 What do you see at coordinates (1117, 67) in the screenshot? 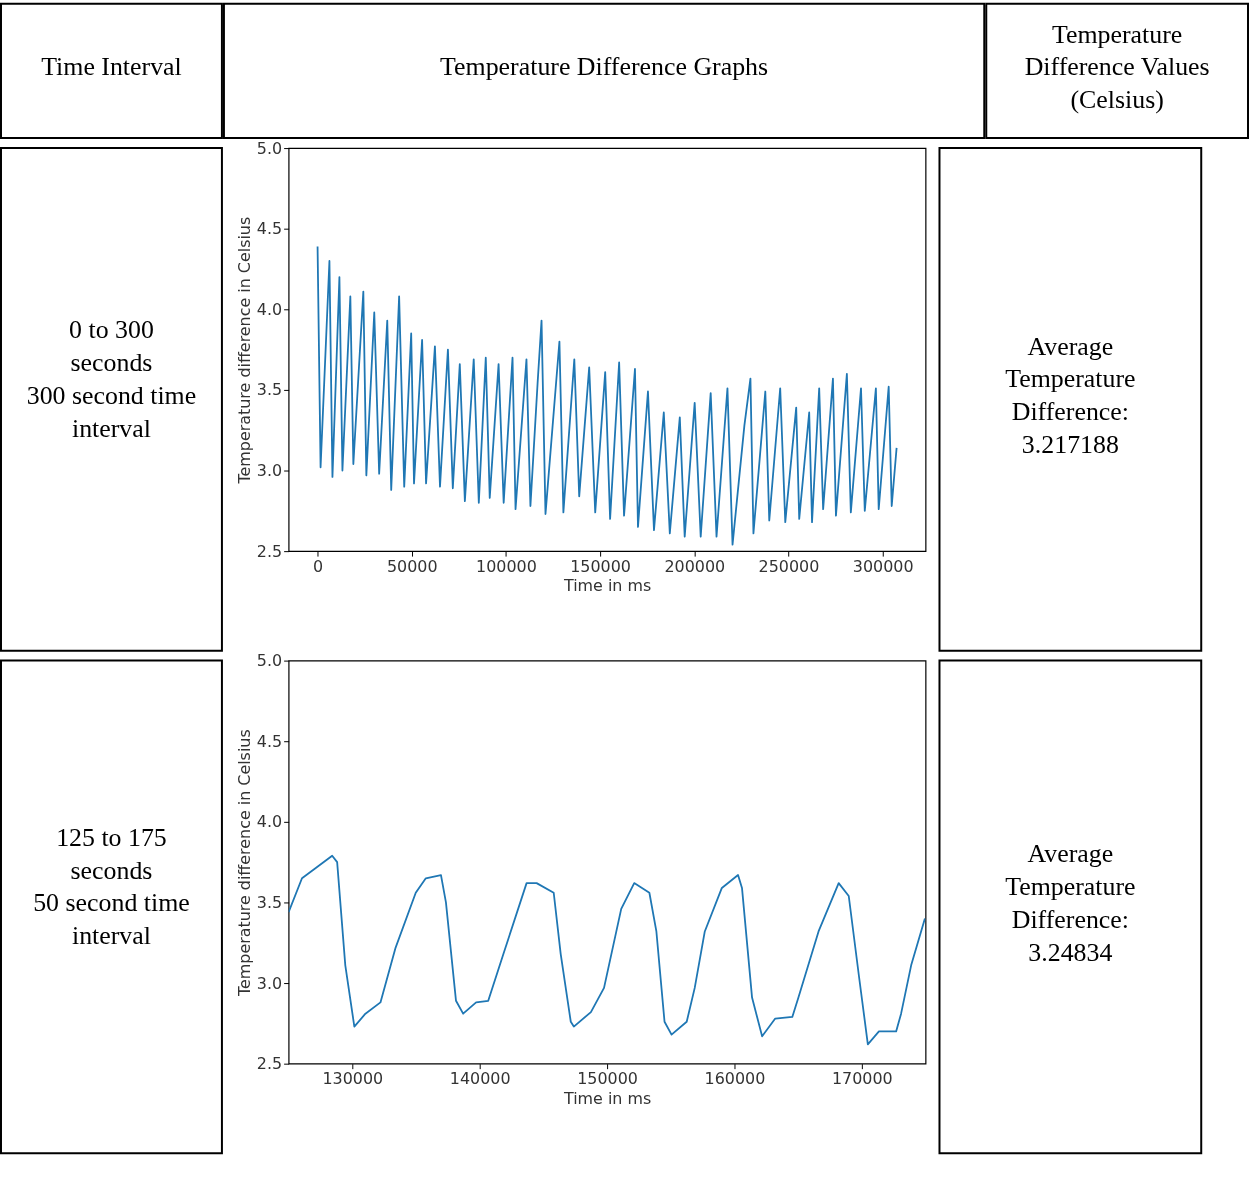
I see `text: Temperature Difference Values (Celsius)` at bounding box center [1117, 67].